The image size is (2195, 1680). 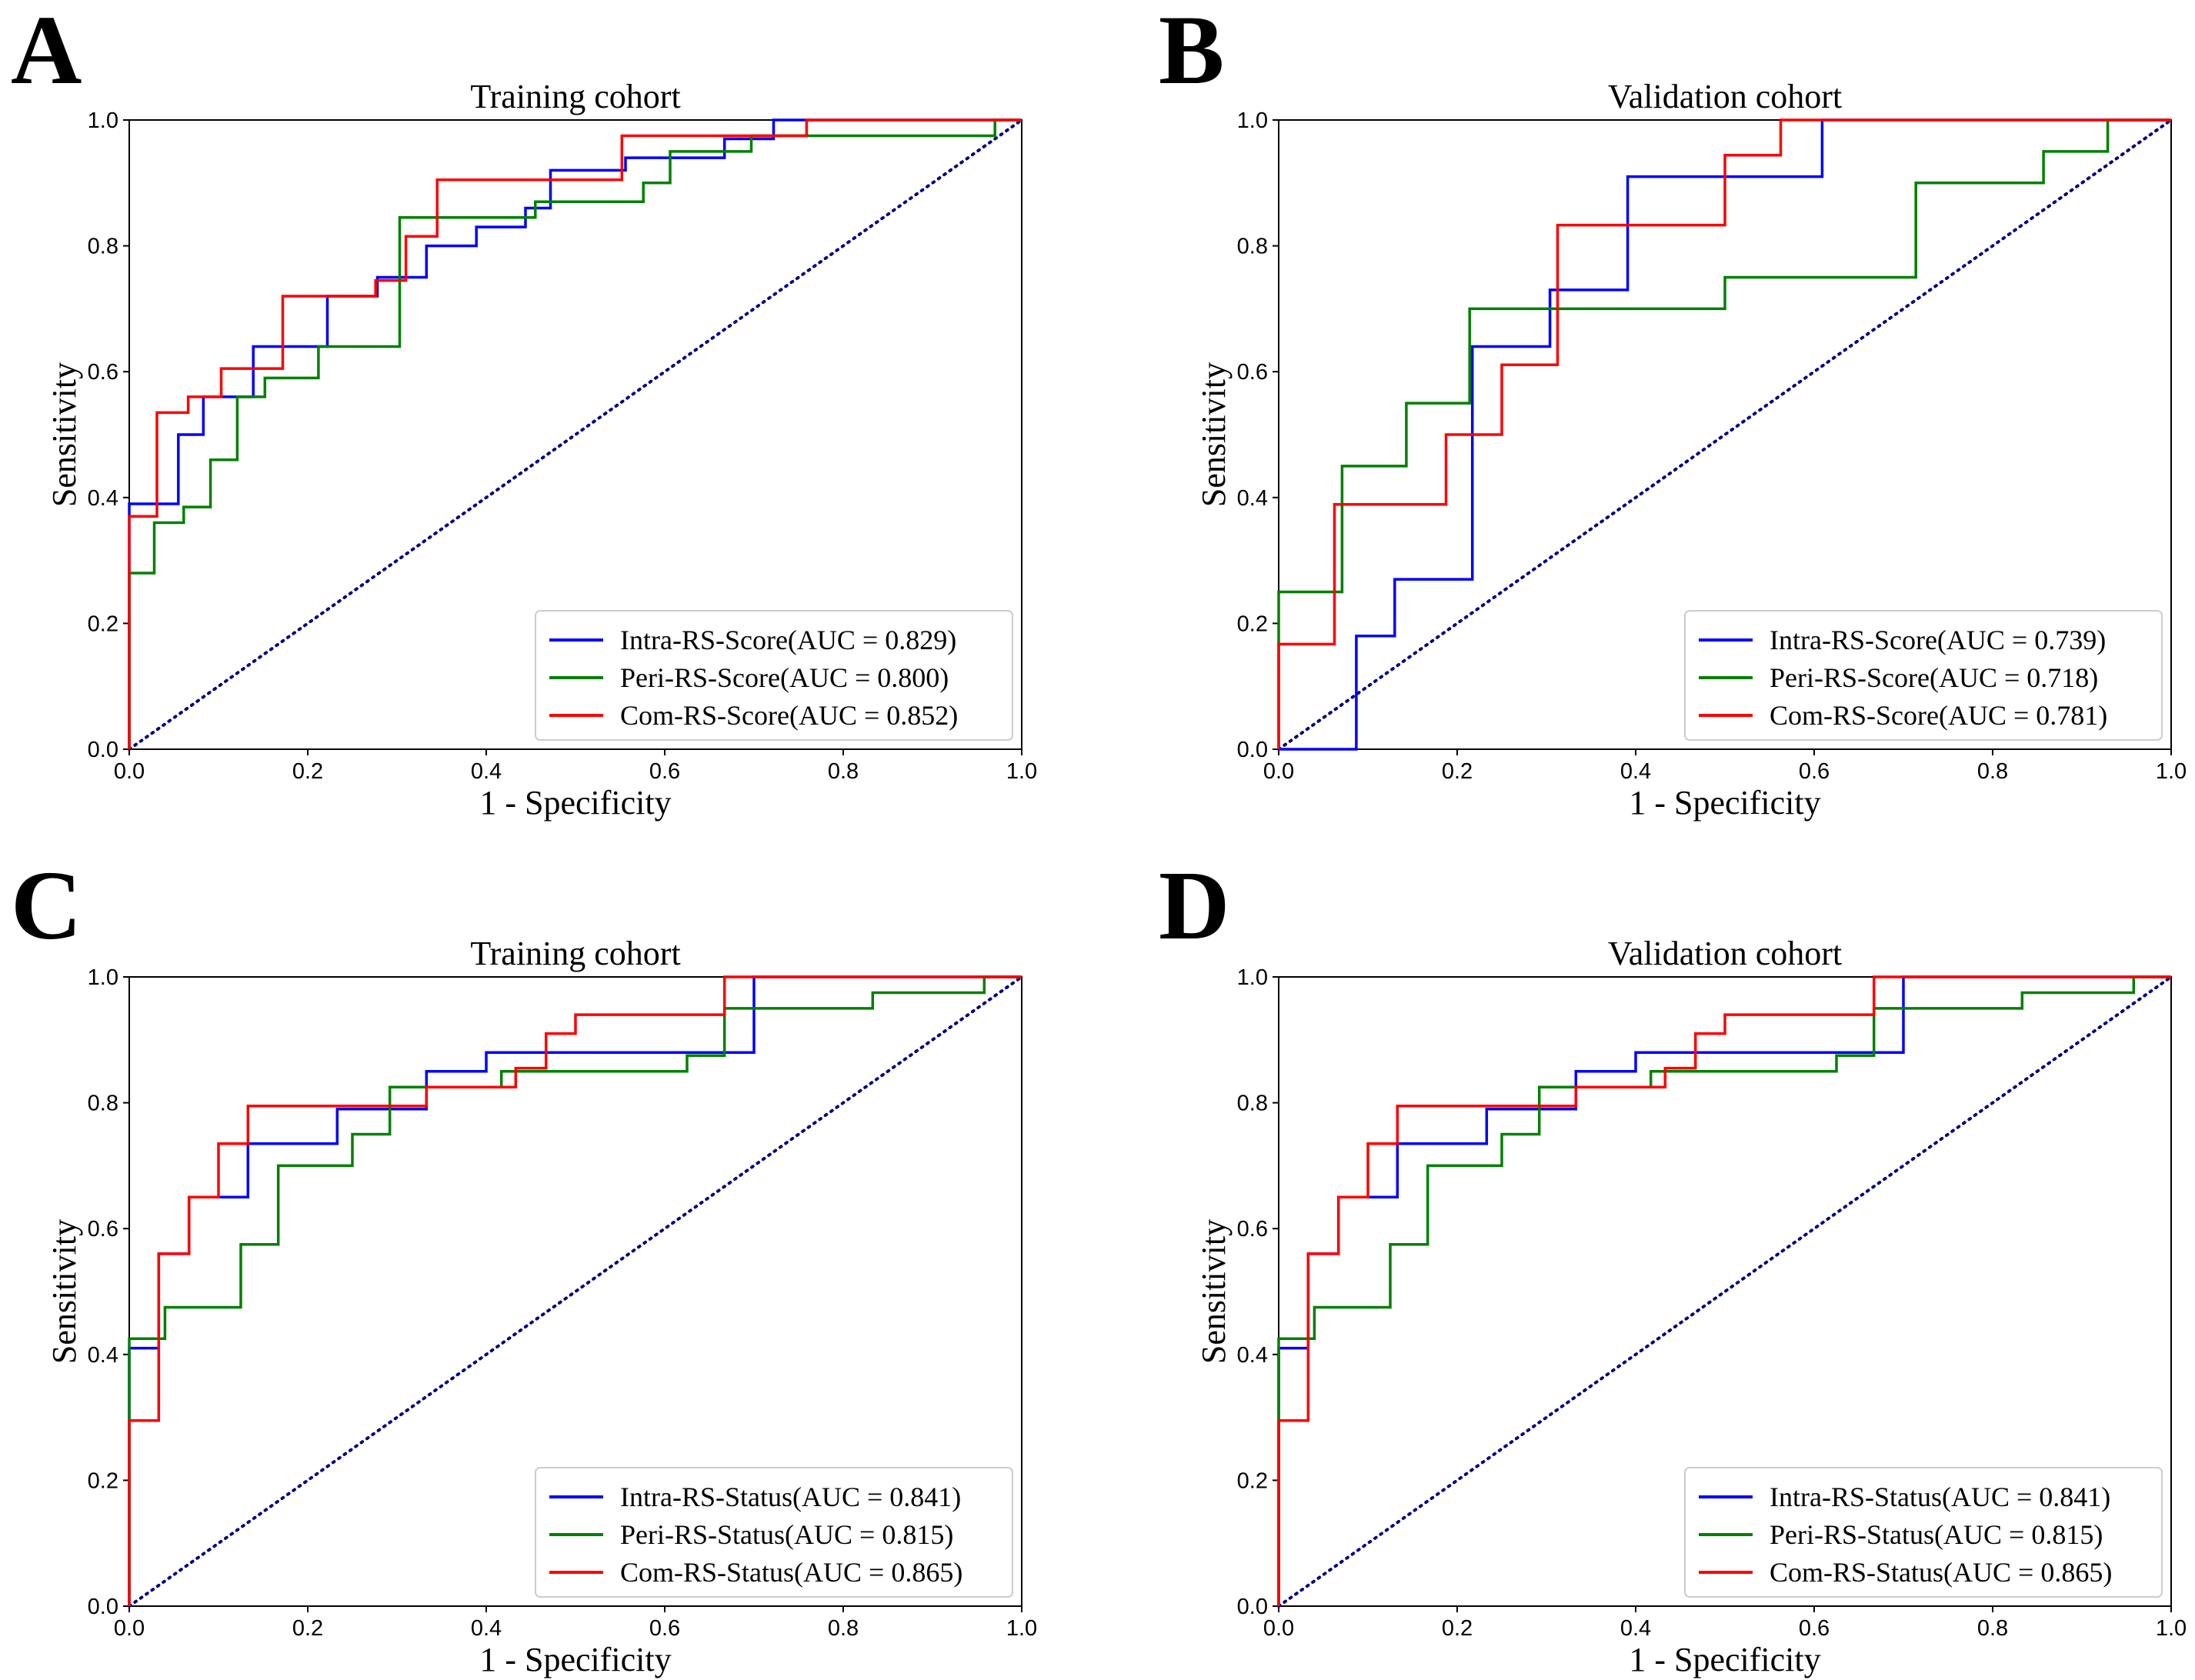 I want to click on panel-letter-c: C, so click(x=46, y=906).